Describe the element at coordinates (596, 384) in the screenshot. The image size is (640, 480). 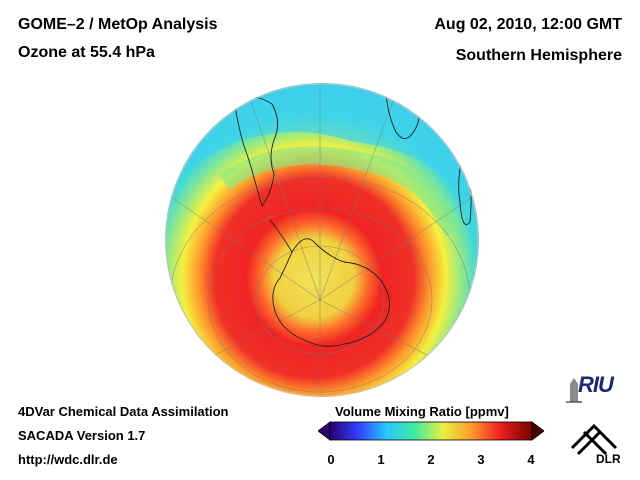
I see `riu-logo-text: RIU` at that location.